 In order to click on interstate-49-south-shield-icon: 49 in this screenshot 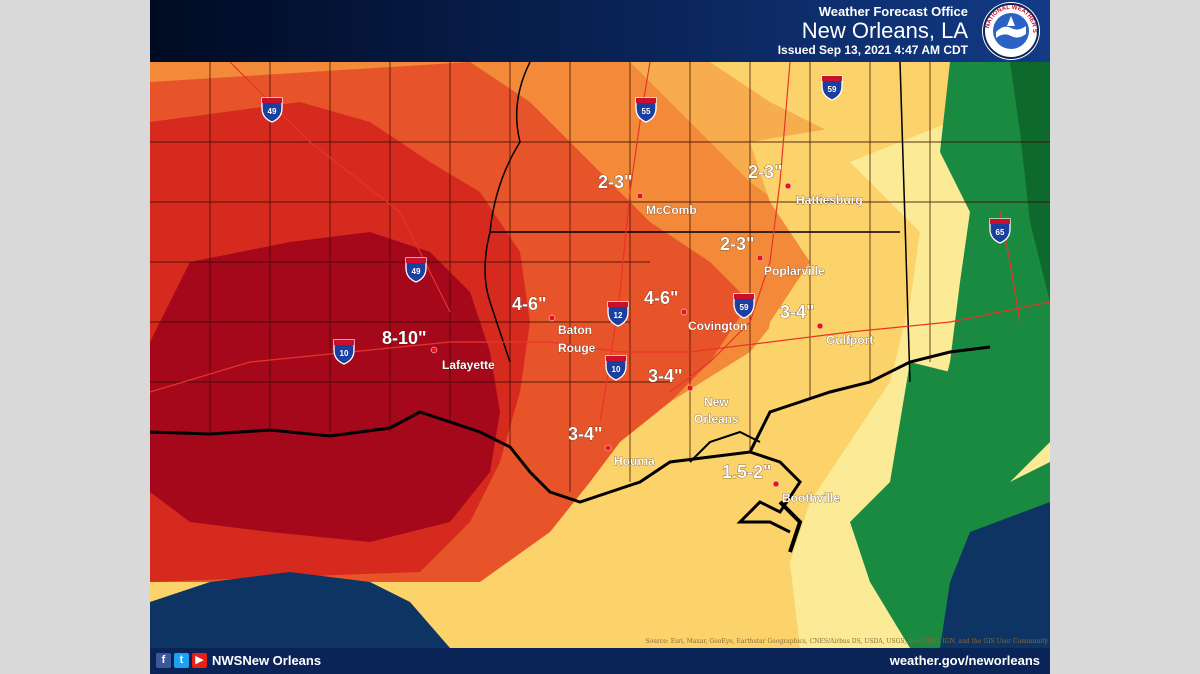, I will do `click(416, 270)`.